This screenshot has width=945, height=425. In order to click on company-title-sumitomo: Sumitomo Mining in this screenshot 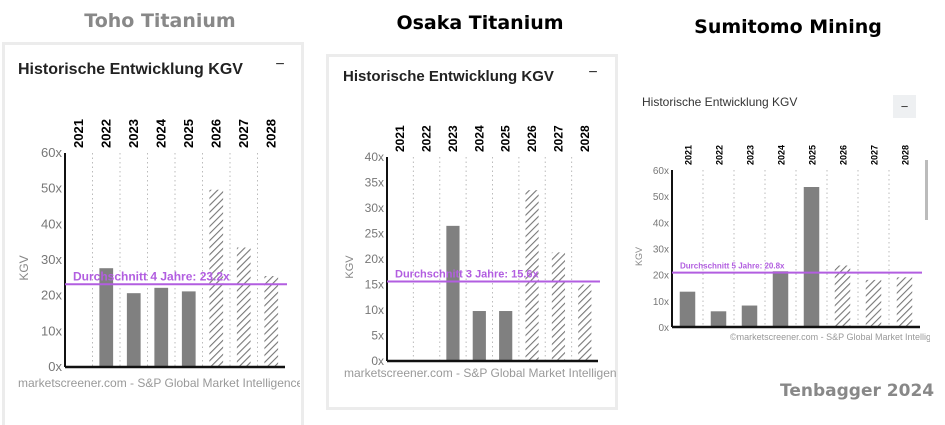, I will do `click(788, 27)`.